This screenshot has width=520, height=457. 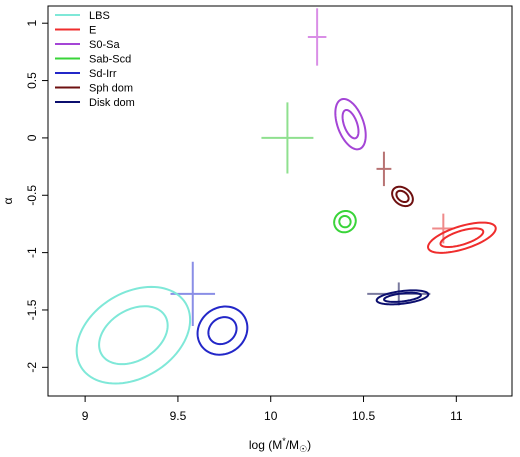 I want to click on legend-entry: Disk dom, so click(x=95, y=103).